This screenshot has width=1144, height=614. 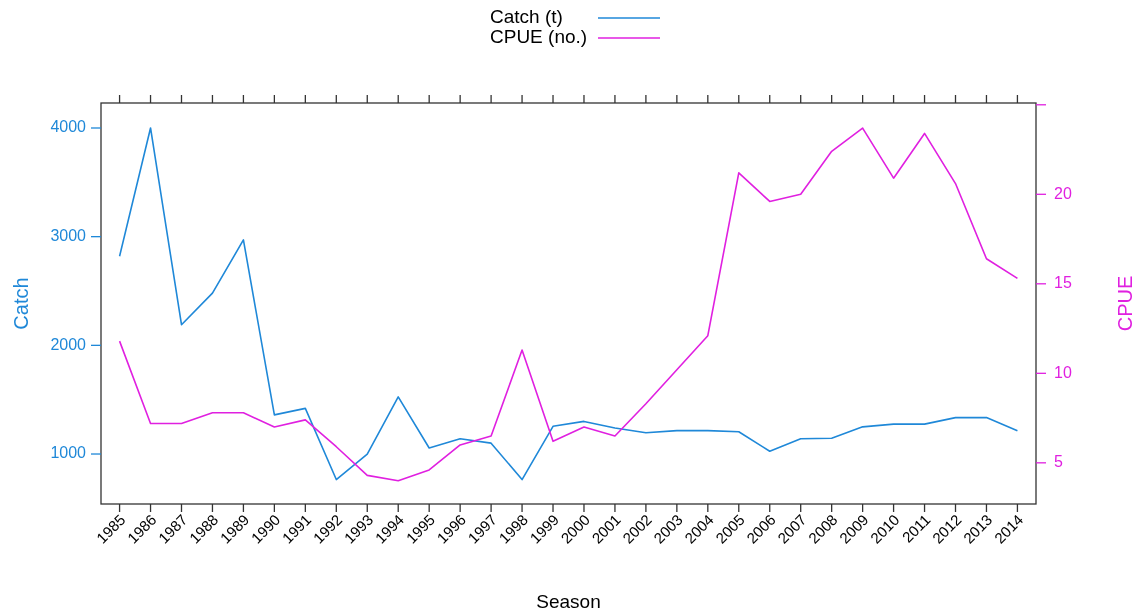 What do you see at coordinates (68, 127) in the screenshot?
I see `y-tick-label: 4000` at bounding box center [68, 127].